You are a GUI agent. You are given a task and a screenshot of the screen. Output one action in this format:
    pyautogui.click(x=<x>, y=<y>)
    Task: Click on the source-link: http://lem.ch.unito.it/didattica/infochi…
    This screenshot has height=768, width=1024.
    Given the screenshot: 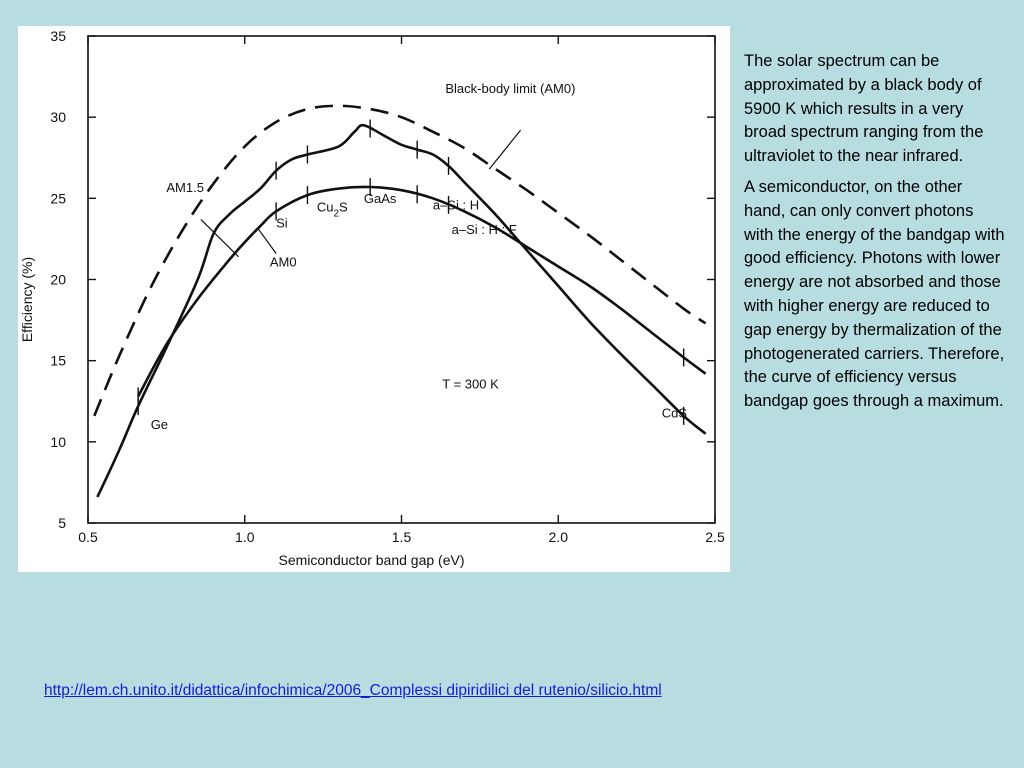 What is the action you would take?
    pyautogui.click(x=353, y=690)
    